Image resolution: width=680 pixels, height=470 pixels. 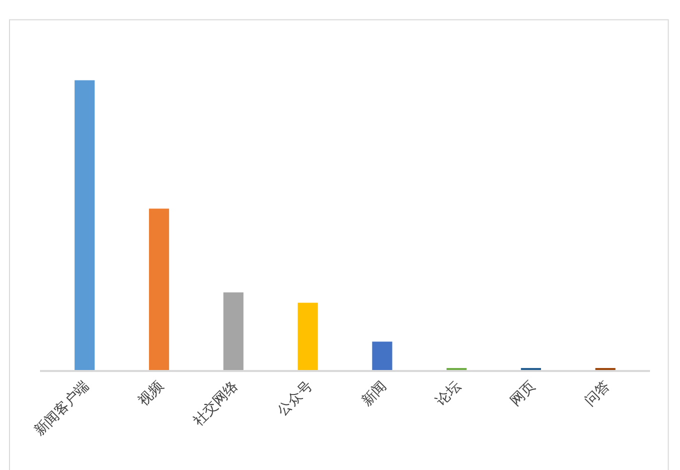 I want to click on x-tick-label: 新闻, so click(x=374, y=394).